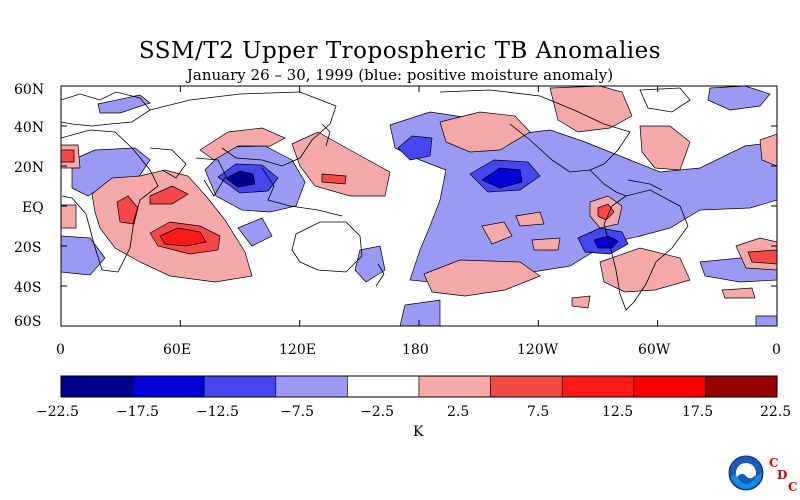 Image resolution: width=800 pixels, height=500 pixels. What do you see at coordinates (618, 412) in the screenshot?
I see `colorbar-tick-label: 12.5` at bounding box center [618, 412].